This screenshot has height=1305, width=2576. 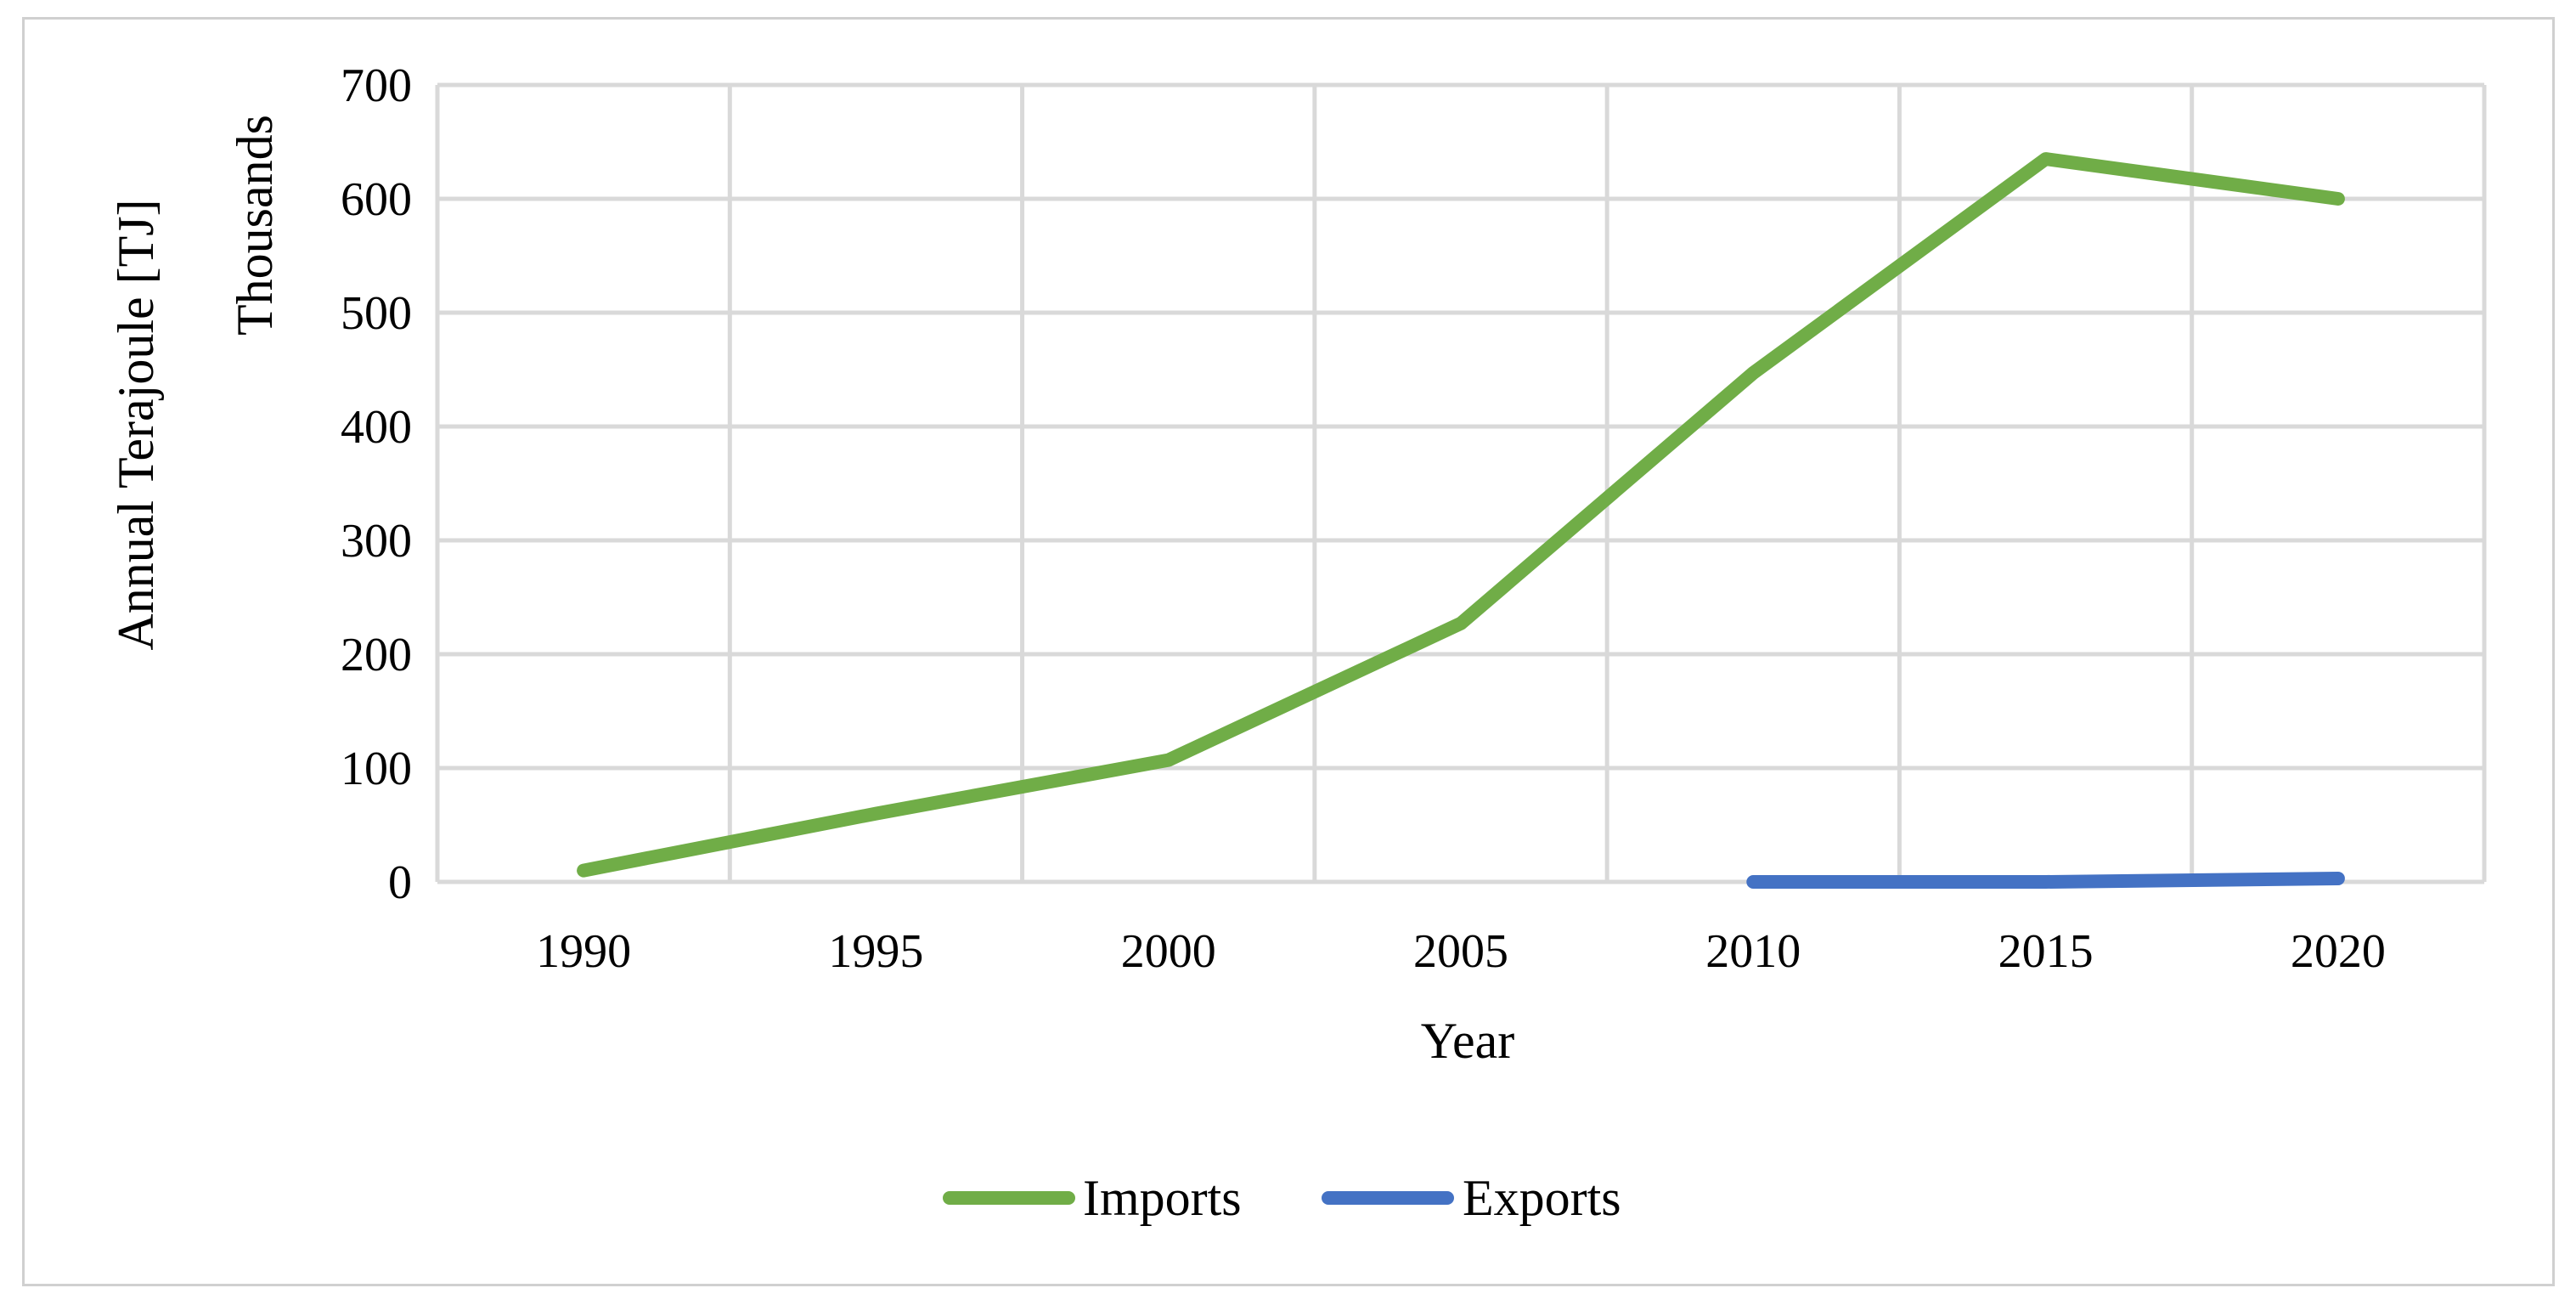 What do you see at coordinates (376, 427) in the screenshot?
I see `y-tick-label: 400` at bounding box center [376, 427].